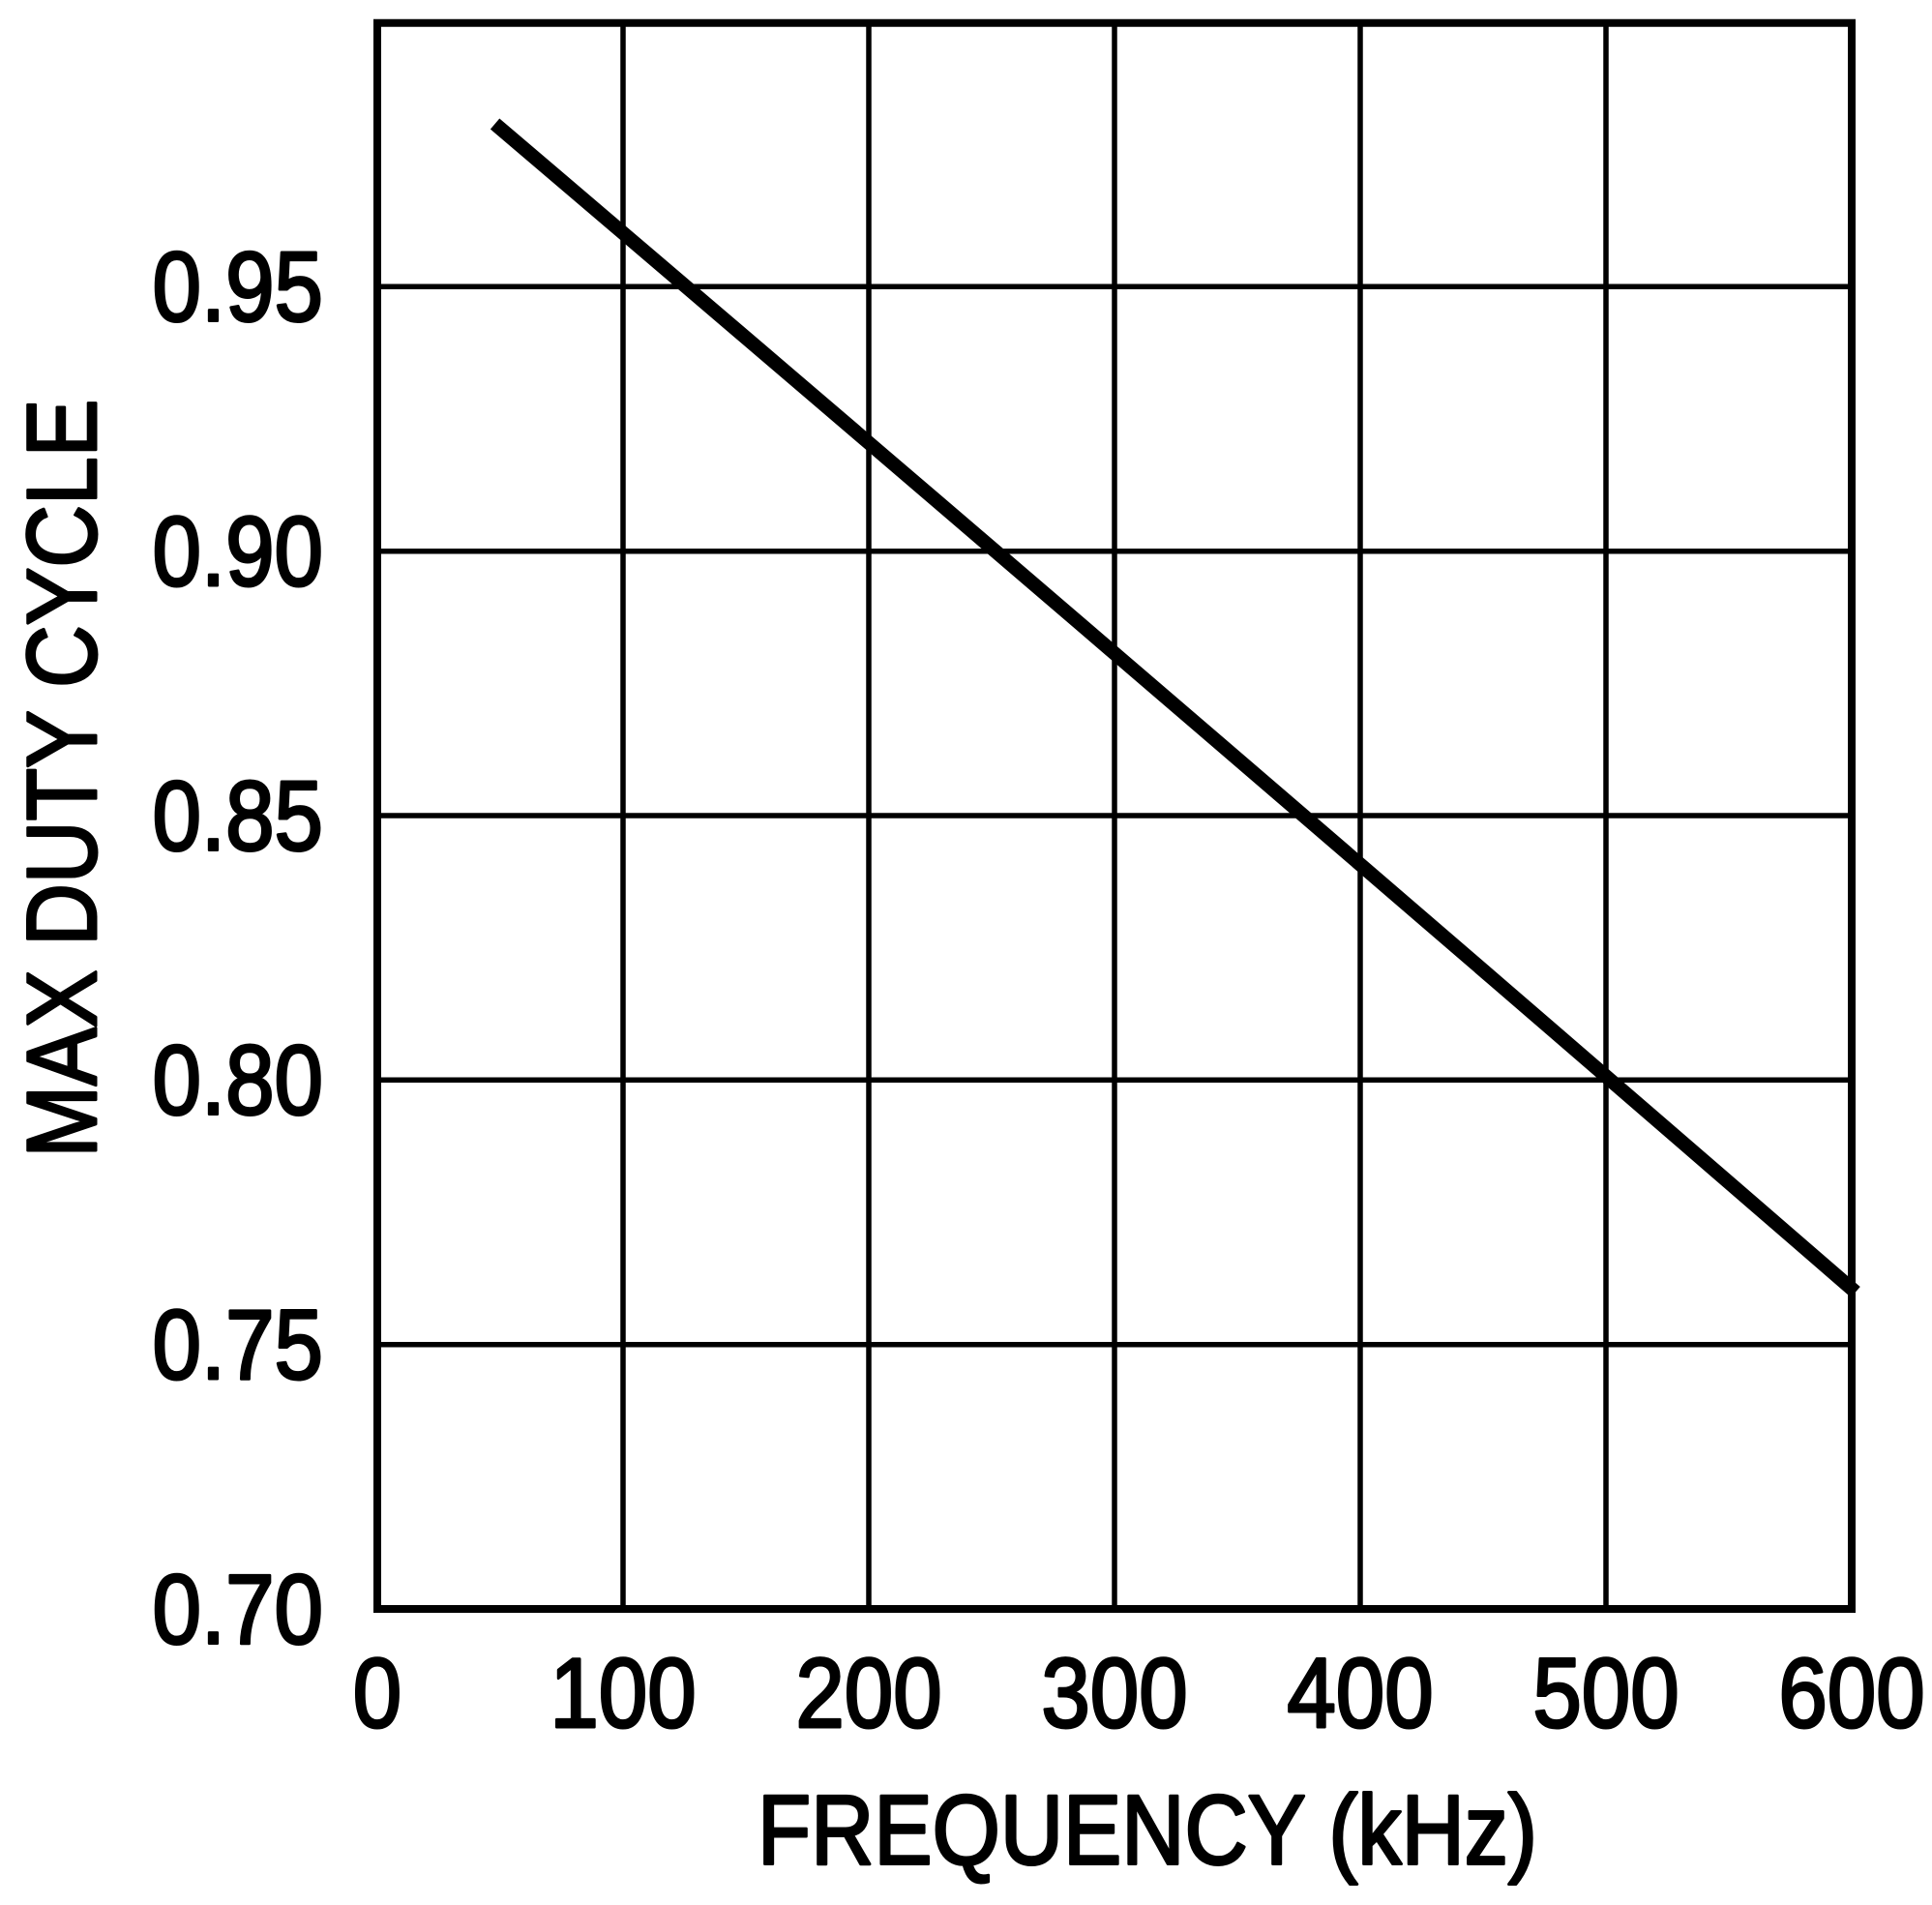  Describe the element at coordinates (377, 1692) in the screenshot. I see `svg-text: 0` at that location.